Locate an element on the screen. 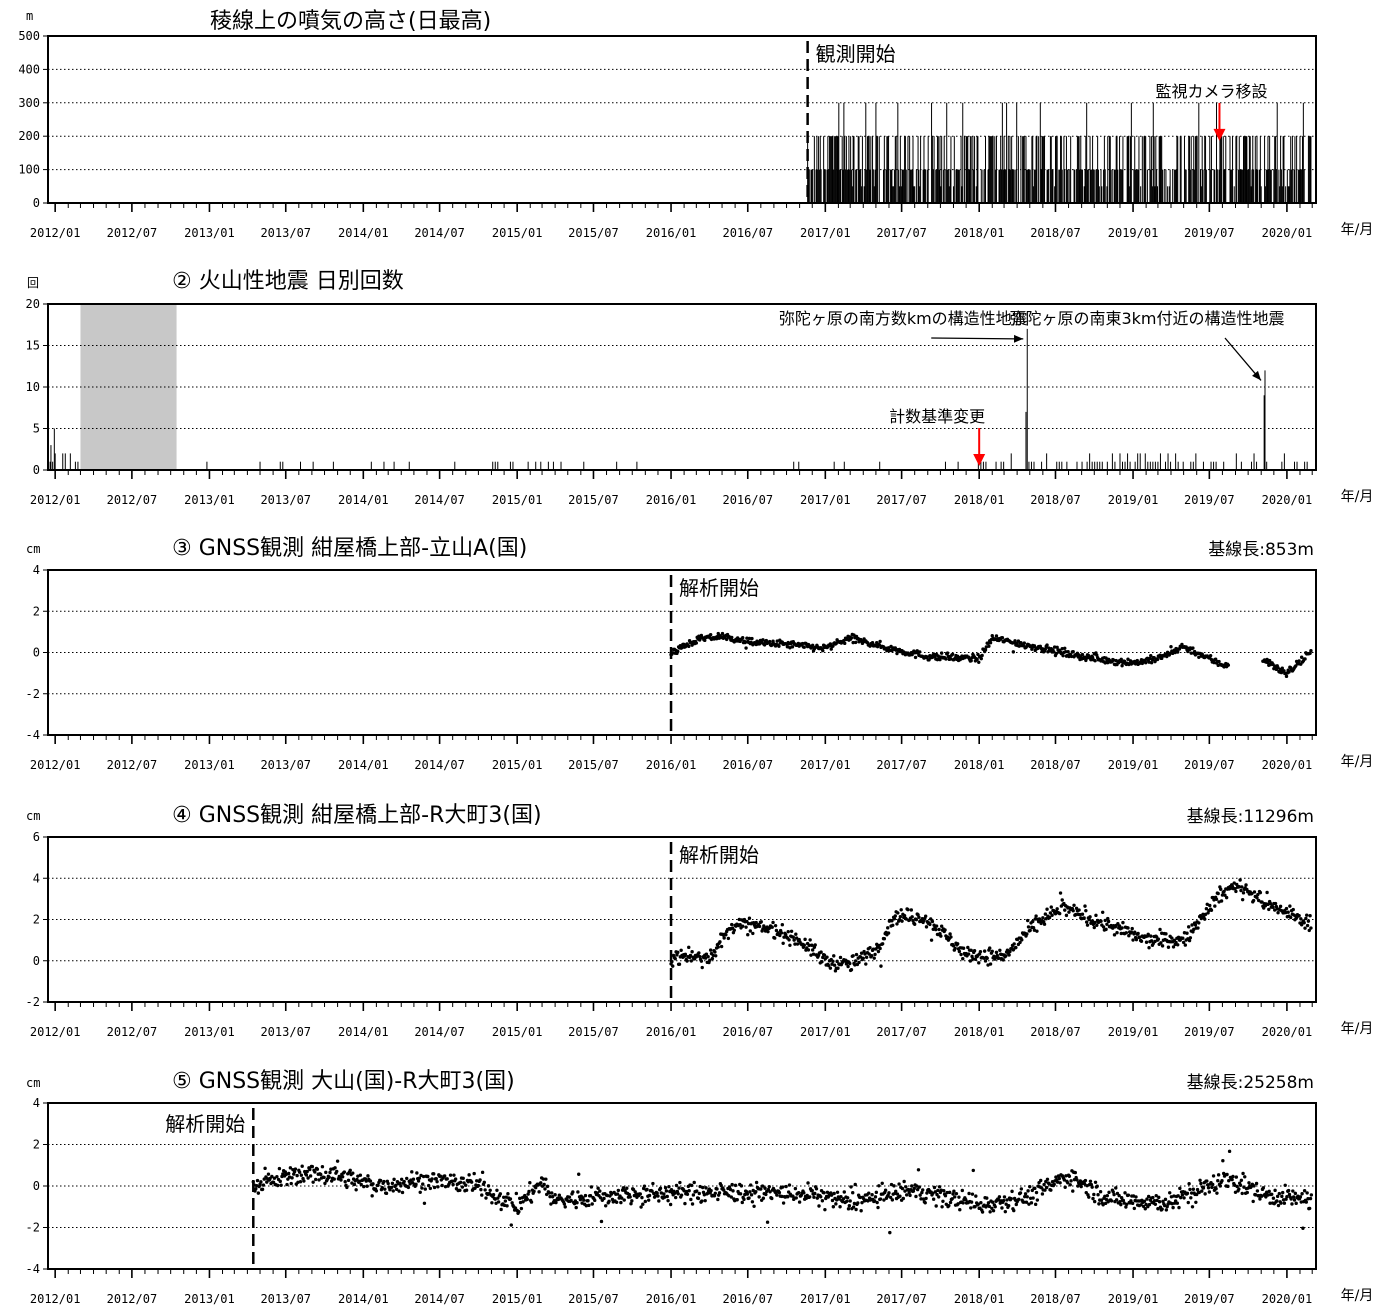  y-tick-label: -4 is located at coordinates (33, 735).